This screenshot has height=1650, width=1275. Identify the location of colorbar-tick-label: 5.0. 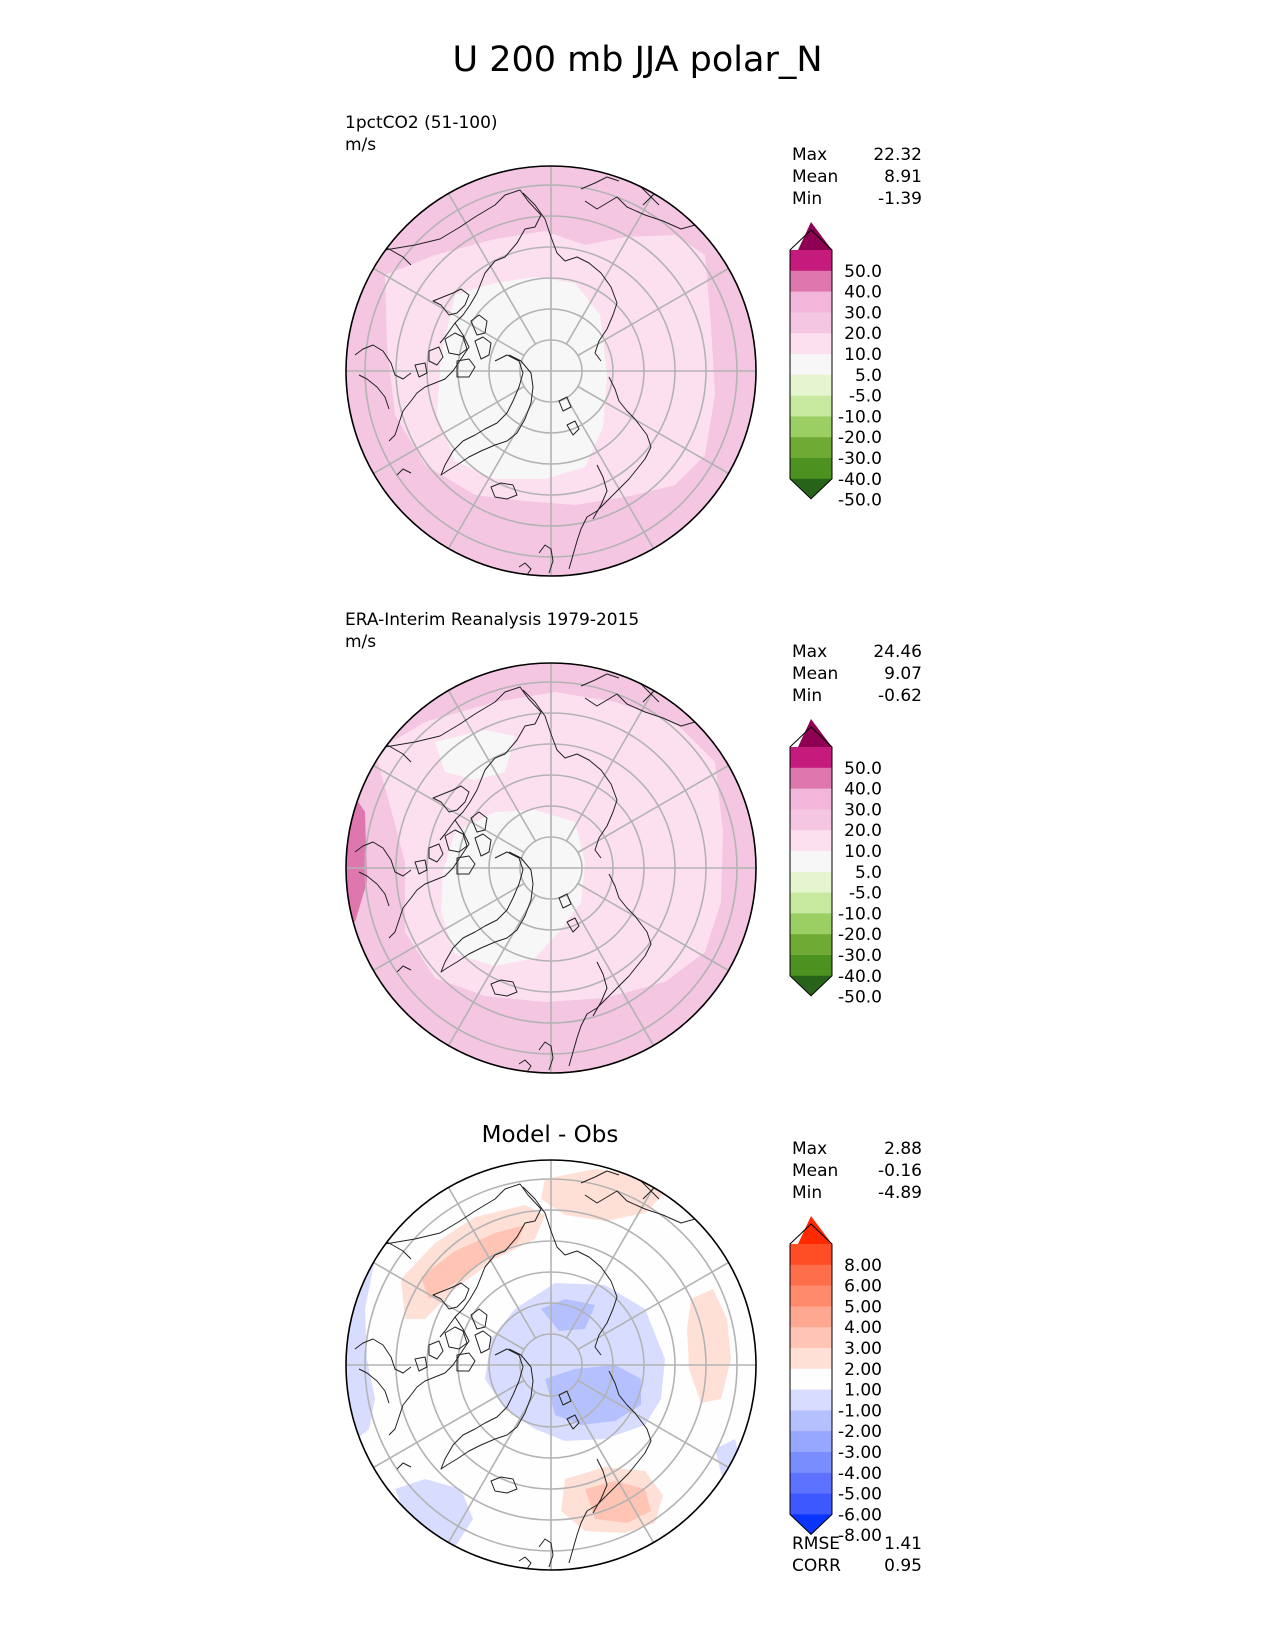
(868, 376).